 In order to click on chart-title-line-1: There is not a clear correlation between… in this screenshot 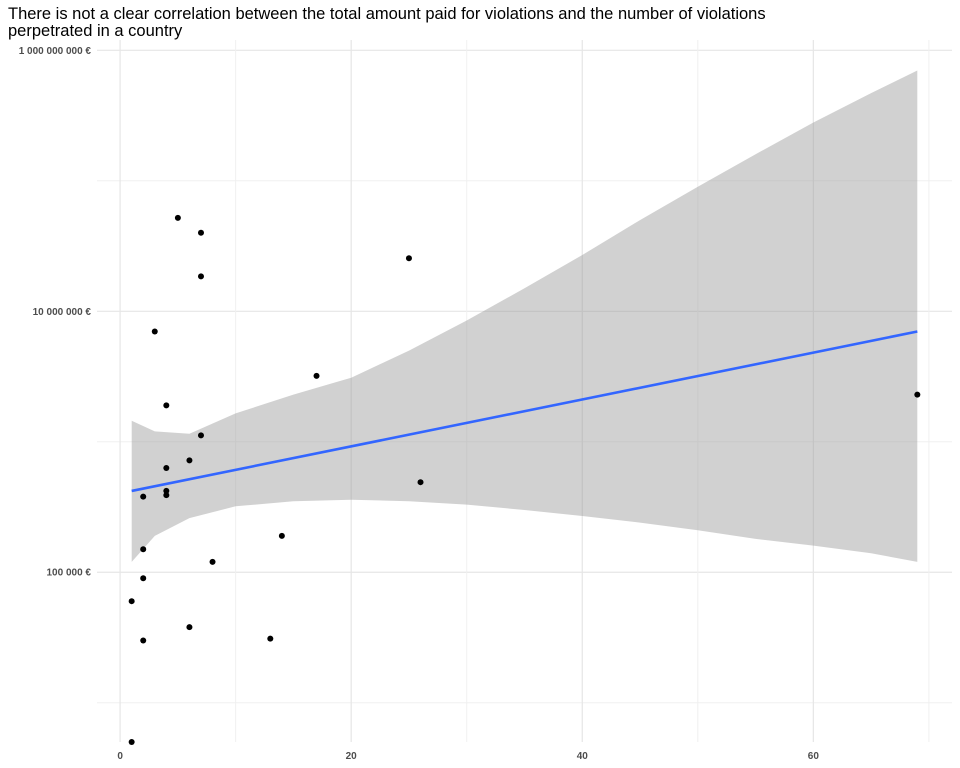, I will do `click(387, 14)`.